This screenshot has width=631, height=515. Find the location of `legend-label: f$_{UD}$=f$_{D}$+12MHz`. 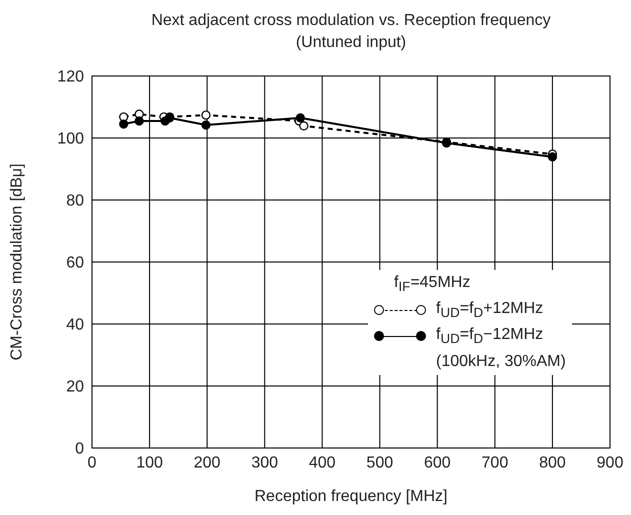

legend-label: f$_{UD}$=f$_{D}$+12MHz is located at coordinates (490, 310).